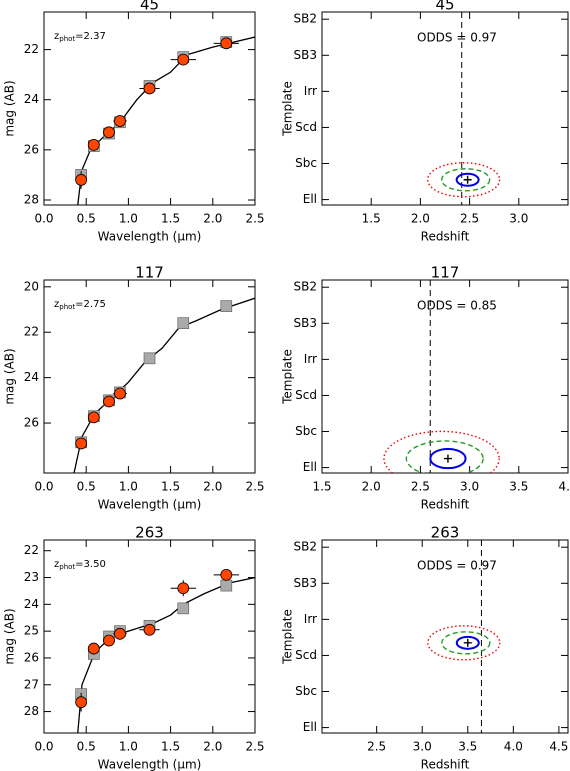  What do you see at coordinates (90, 36) in the screenshot?
I see `annotation-text: =2.37` at bounding box center [90, 36].